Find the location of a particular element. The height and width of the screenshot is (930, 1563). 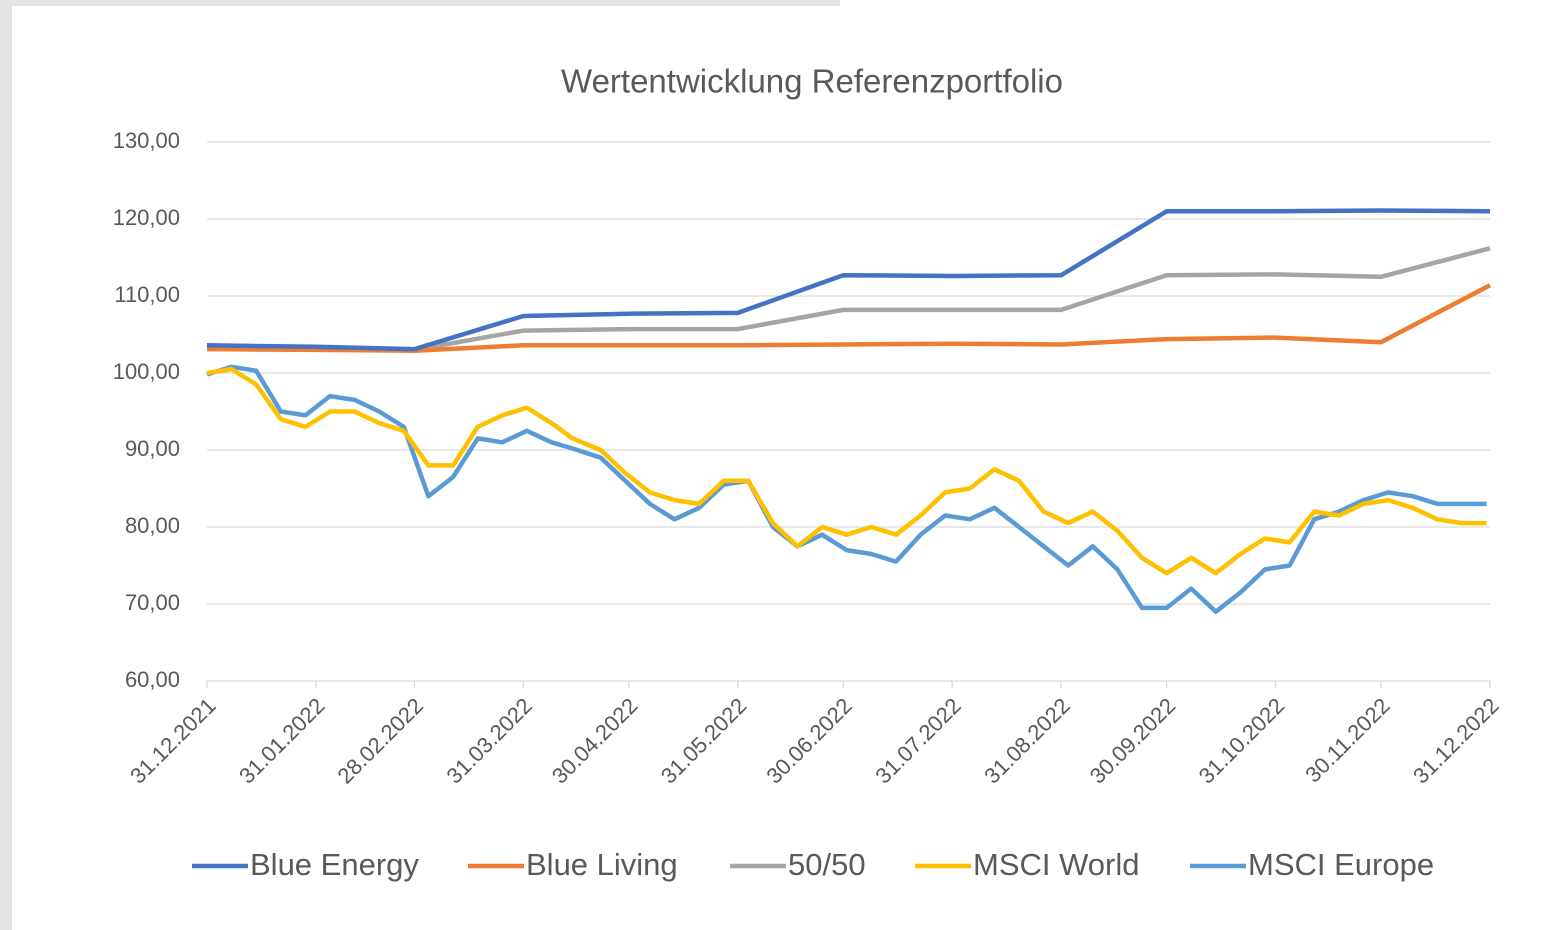

x-tick-label: 31.05.2022 is located at coordinates (704, 741).